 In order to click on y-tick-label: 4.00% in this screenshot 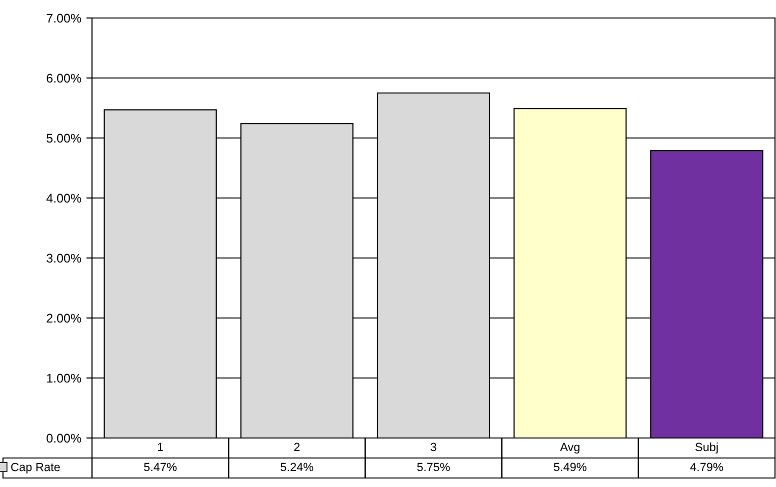, I will do `click(64, 198)`.